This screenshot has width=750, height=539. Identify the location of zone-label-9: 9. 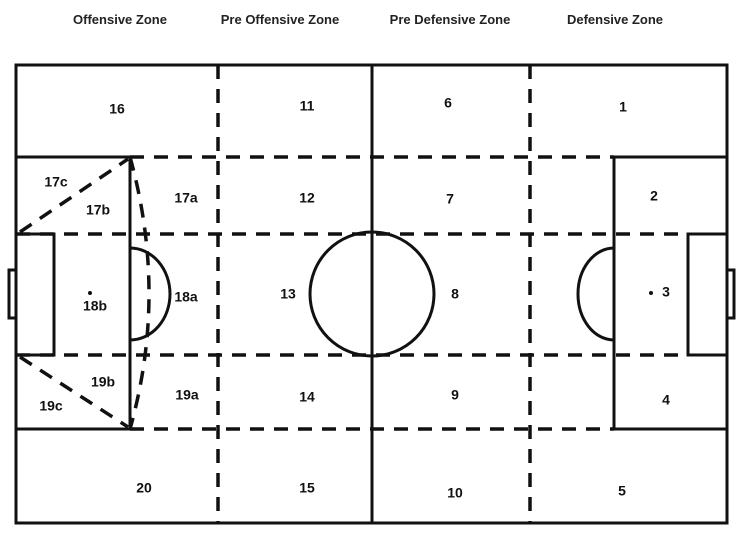
(455, 395).